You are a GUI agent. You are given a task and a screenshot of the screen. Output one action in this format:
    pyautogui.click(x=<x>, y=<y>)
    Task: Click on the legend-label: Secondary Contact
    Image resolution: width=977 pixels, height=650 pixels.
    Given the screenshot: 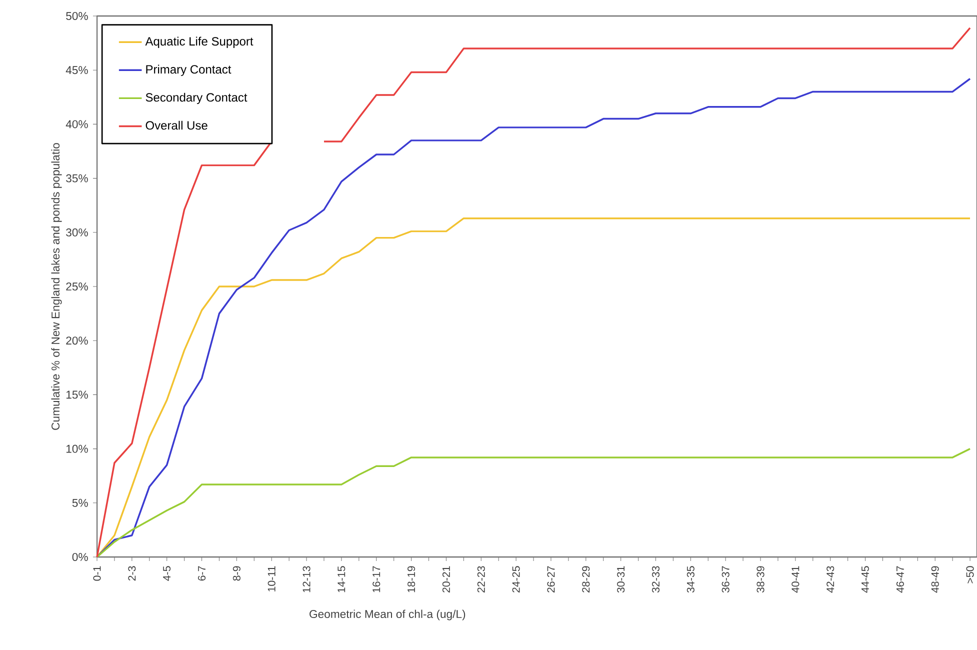 What is the action you would take?
    pyautogui.click(x=197, y=98)
    